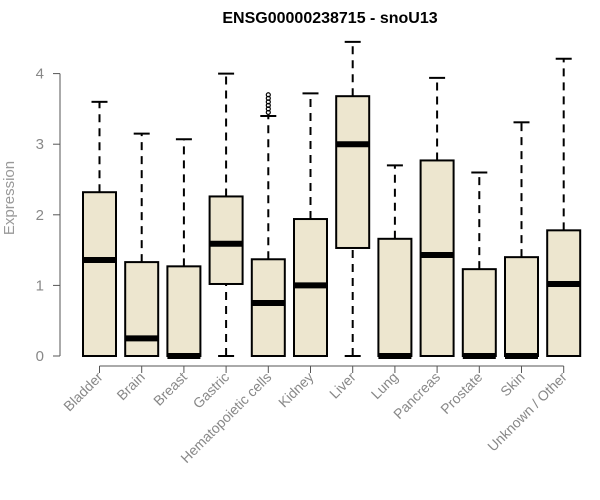 The image size is (600, 500). What do you see at coordinates (564, 207) in the screenshot?
I see `box-unknown-other` at bounding box center [564, 207].